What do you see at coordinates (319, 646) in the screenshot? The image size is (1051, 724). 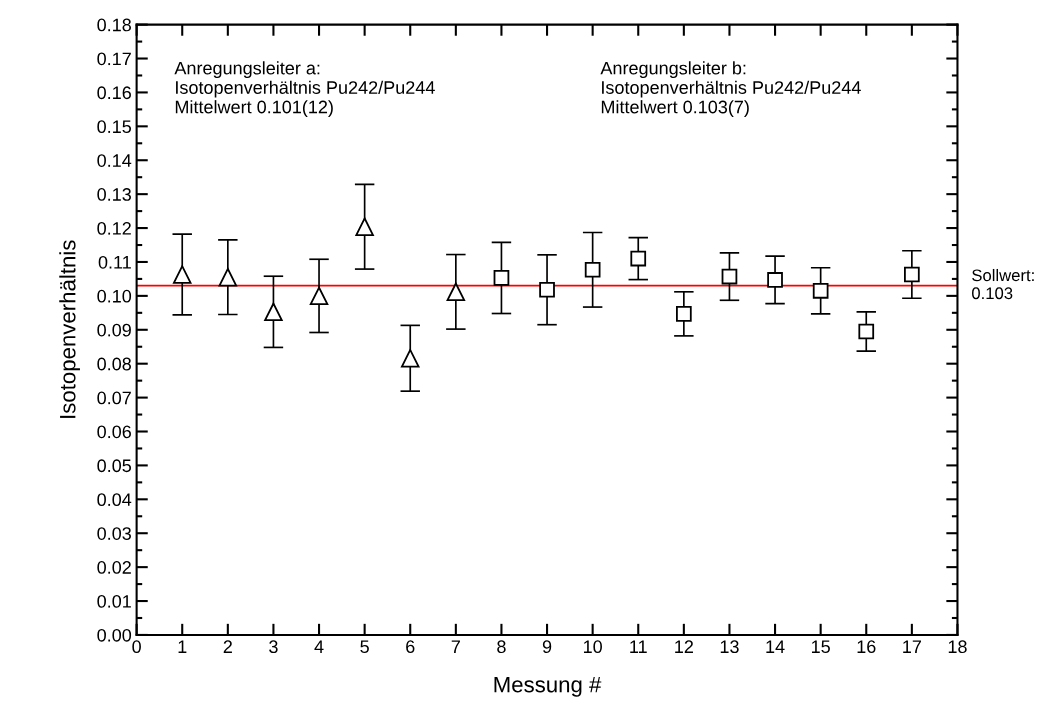 I see `x-tick-label: 4` at bounding box center [319, 646].